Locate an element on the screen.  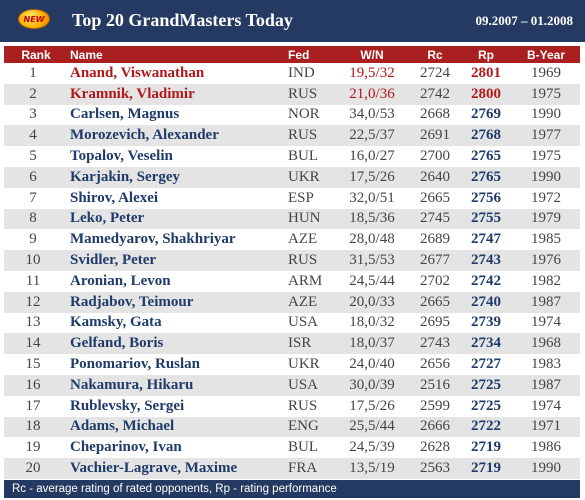
federation-cell: IND is located at coordinates (301, 72).